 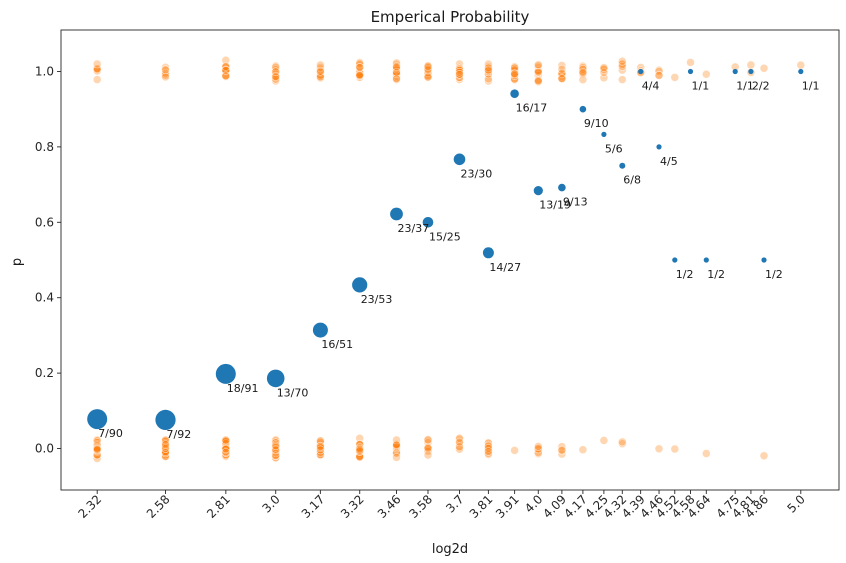 I want to click on x-tick-label: 2.32, so click(x=90, y=506).